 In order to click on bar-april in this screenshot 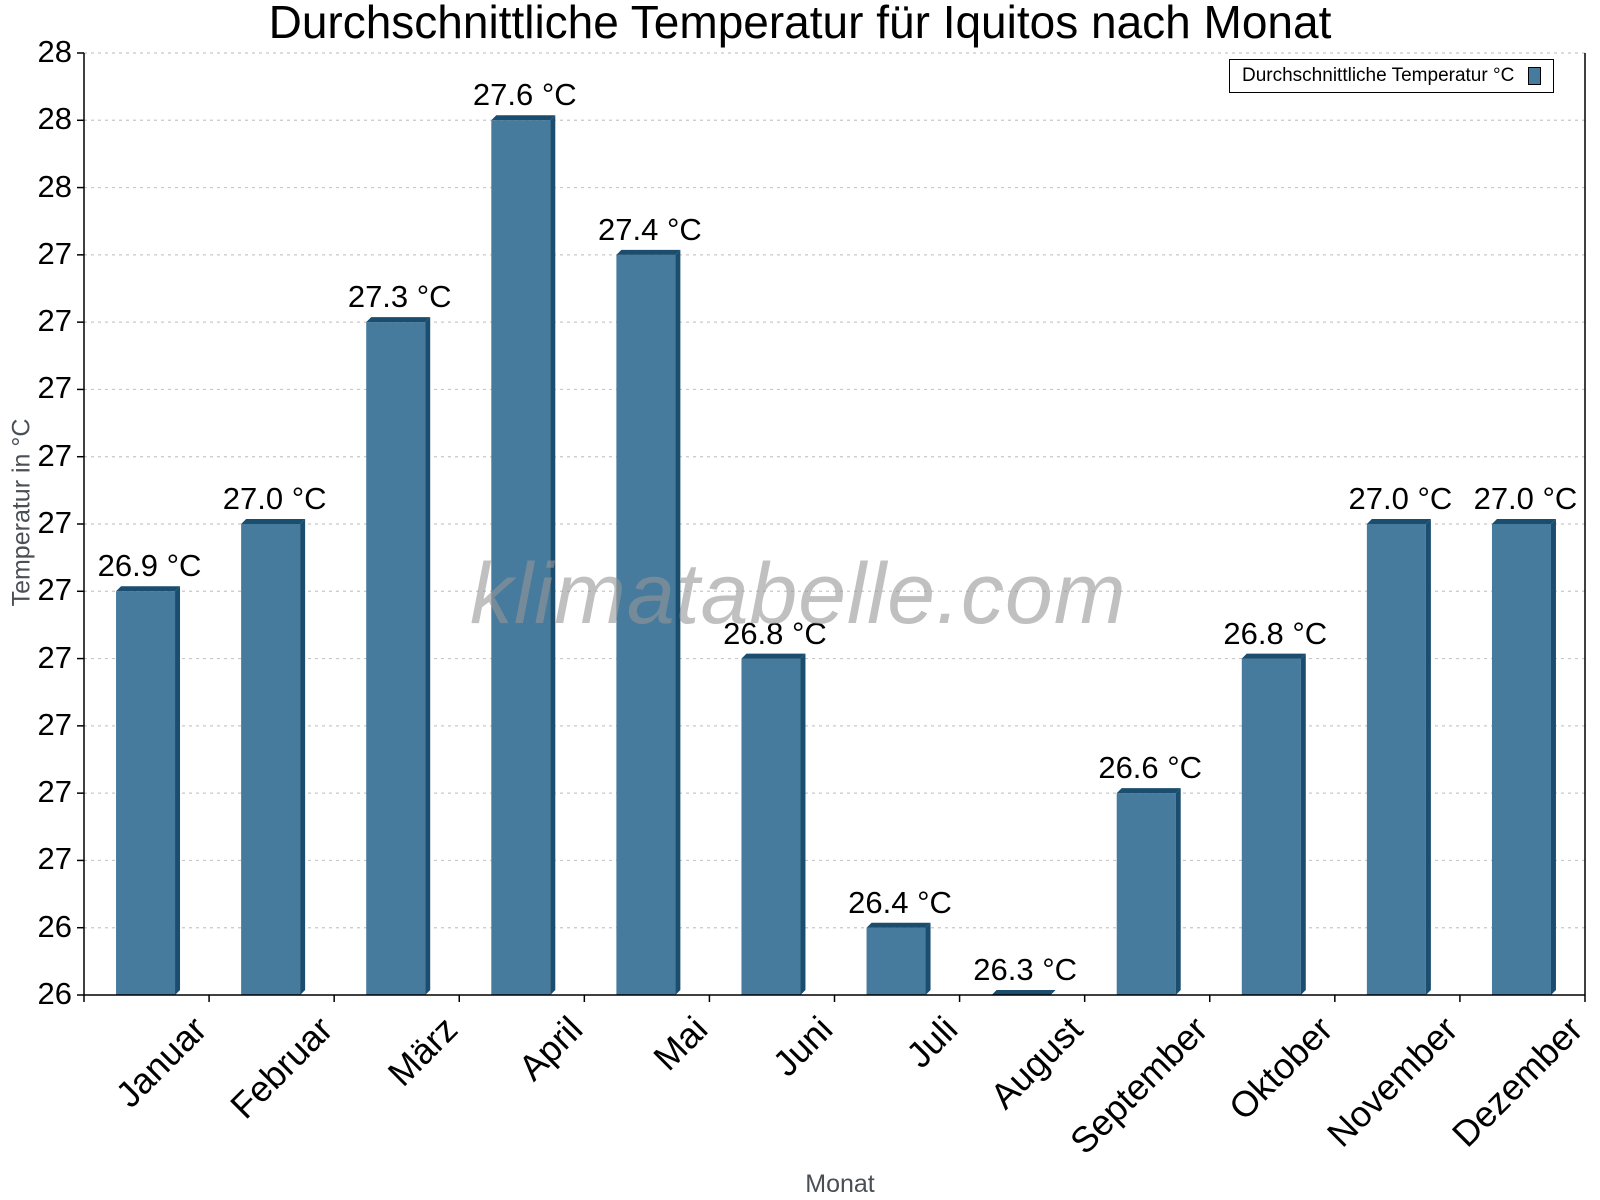, I will do `click(523, 555)`.